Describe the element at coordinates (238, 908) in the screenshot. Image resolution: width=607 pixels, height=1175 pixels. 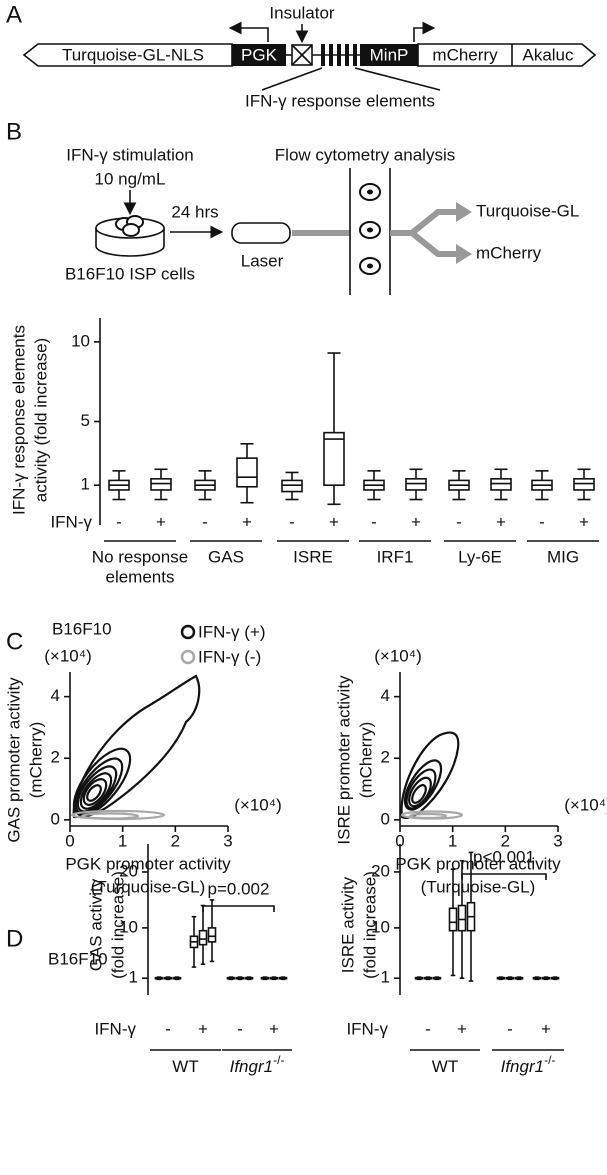
I see `significance-bracket` at that location.